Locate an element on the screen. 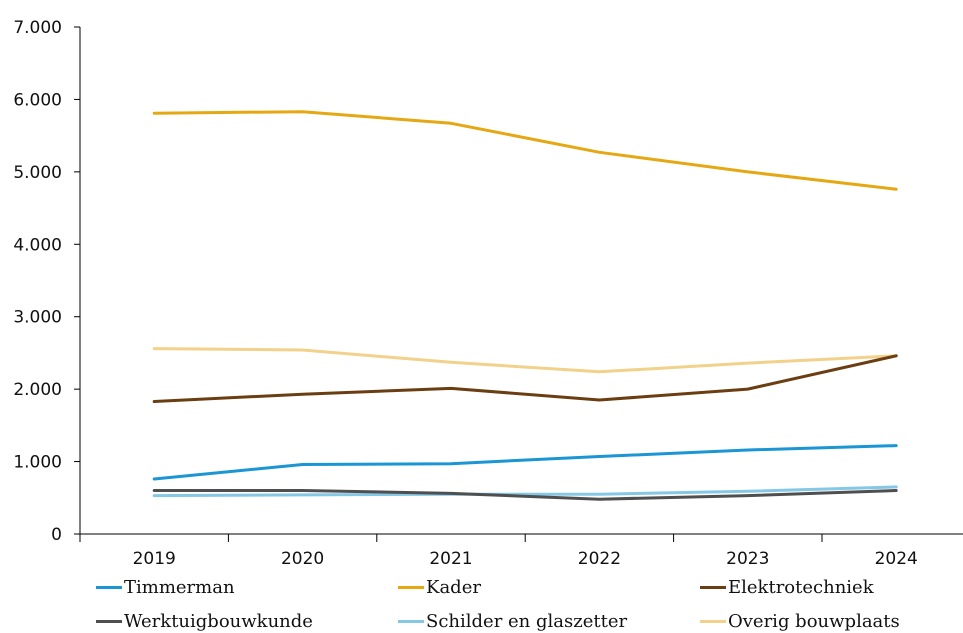 The height and width of the screenshot is (633, 963). x-tick-label: 2019 is located at coordinates (154, 559).